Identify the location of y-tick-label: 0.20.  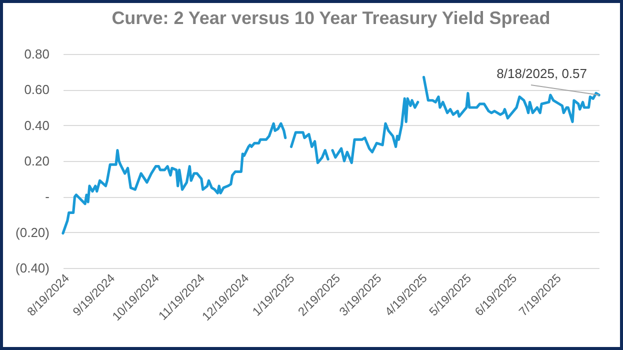
(37, 161).